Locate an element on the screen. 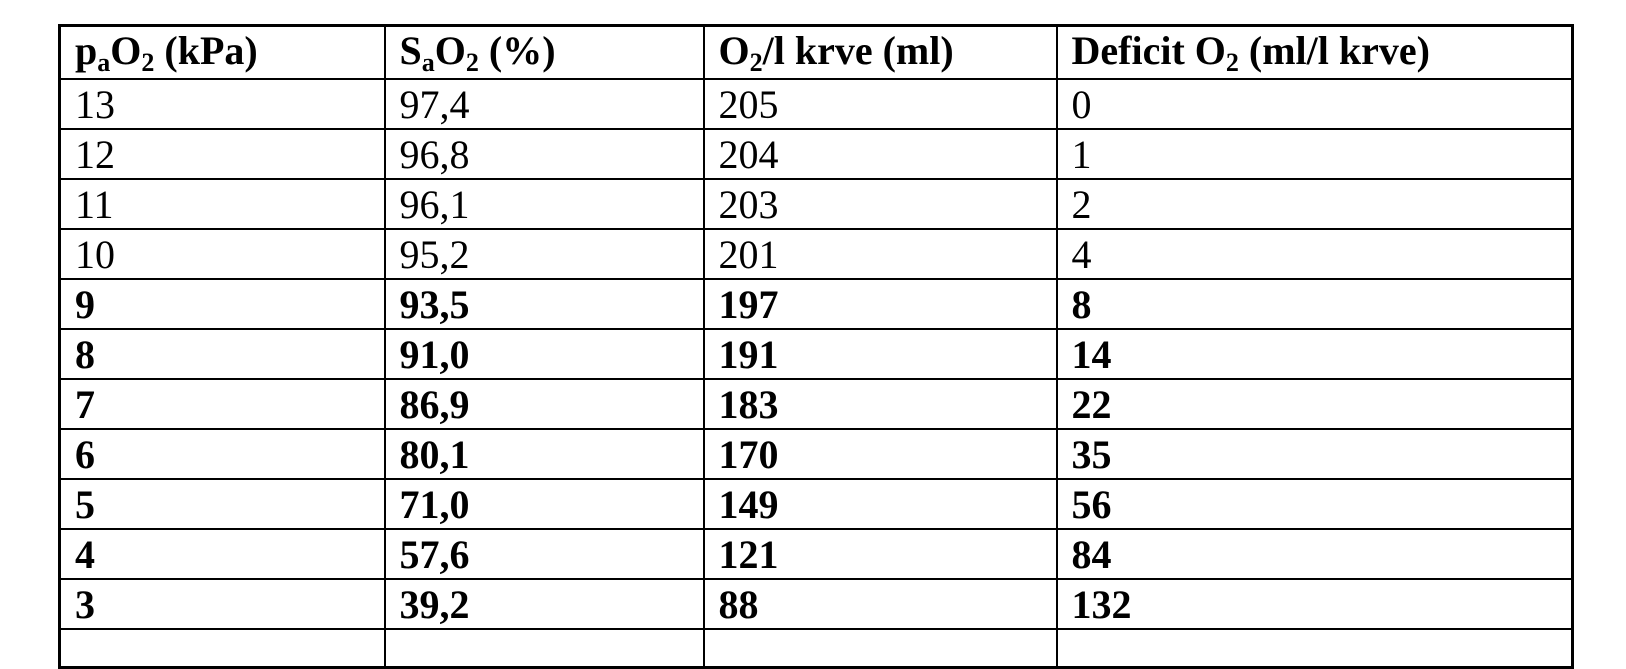 This screenshot has width=1626, height=669. header-text: /l krve (ml) is located at coordinates (858, 50).